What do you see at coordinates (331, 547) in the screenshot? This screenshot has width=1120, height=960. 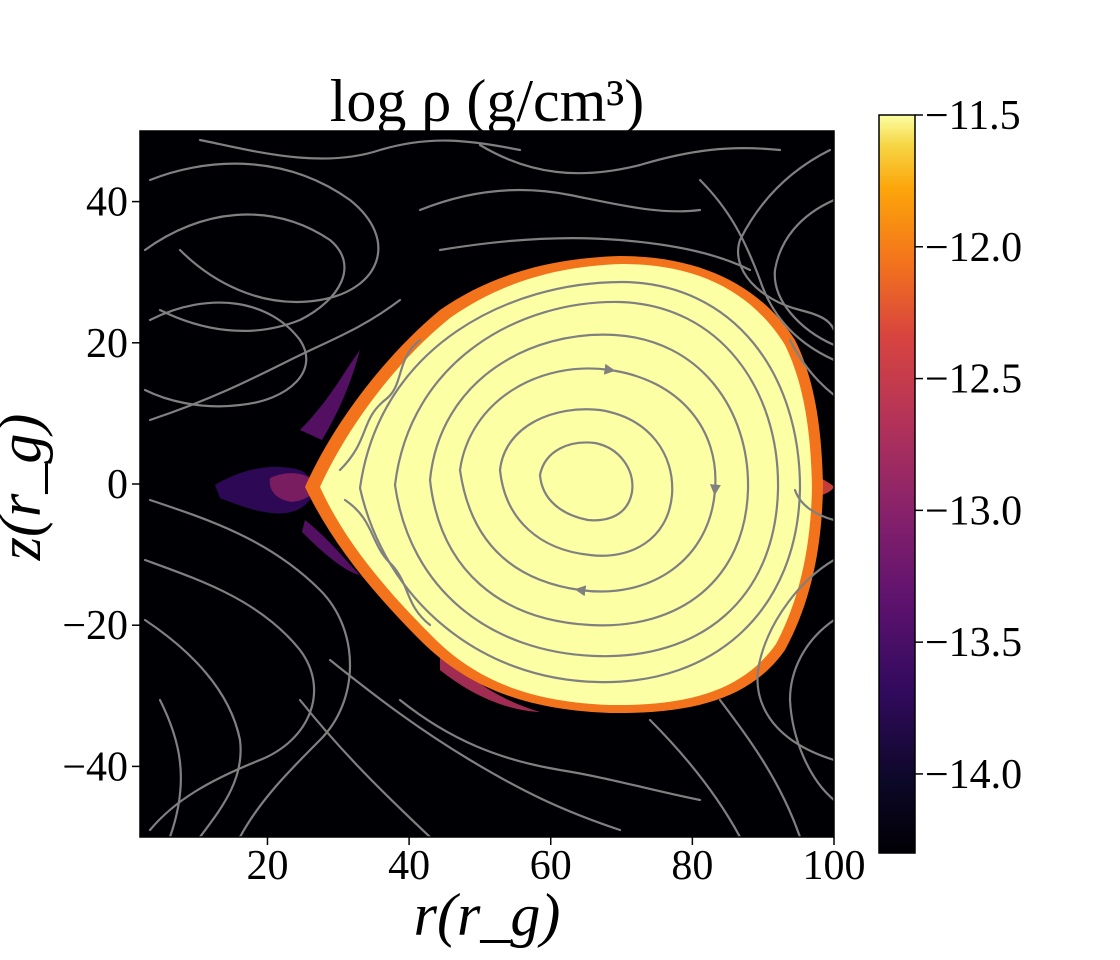 I see `lower-wisp` at bounding box center [331, 547].